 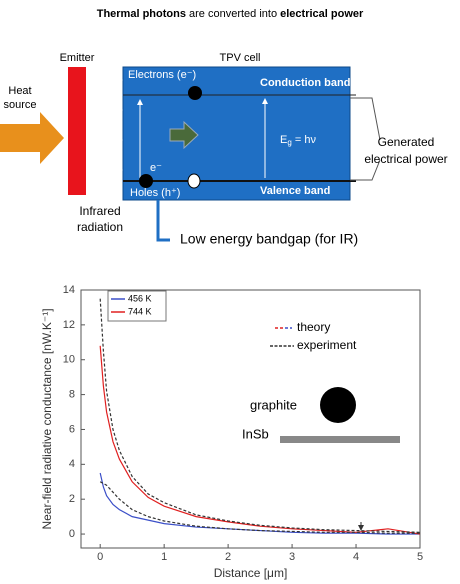 What do you see at coordinates (163, 221) in the screenshot?
I see `bracket` at bounding box center [163, 221].